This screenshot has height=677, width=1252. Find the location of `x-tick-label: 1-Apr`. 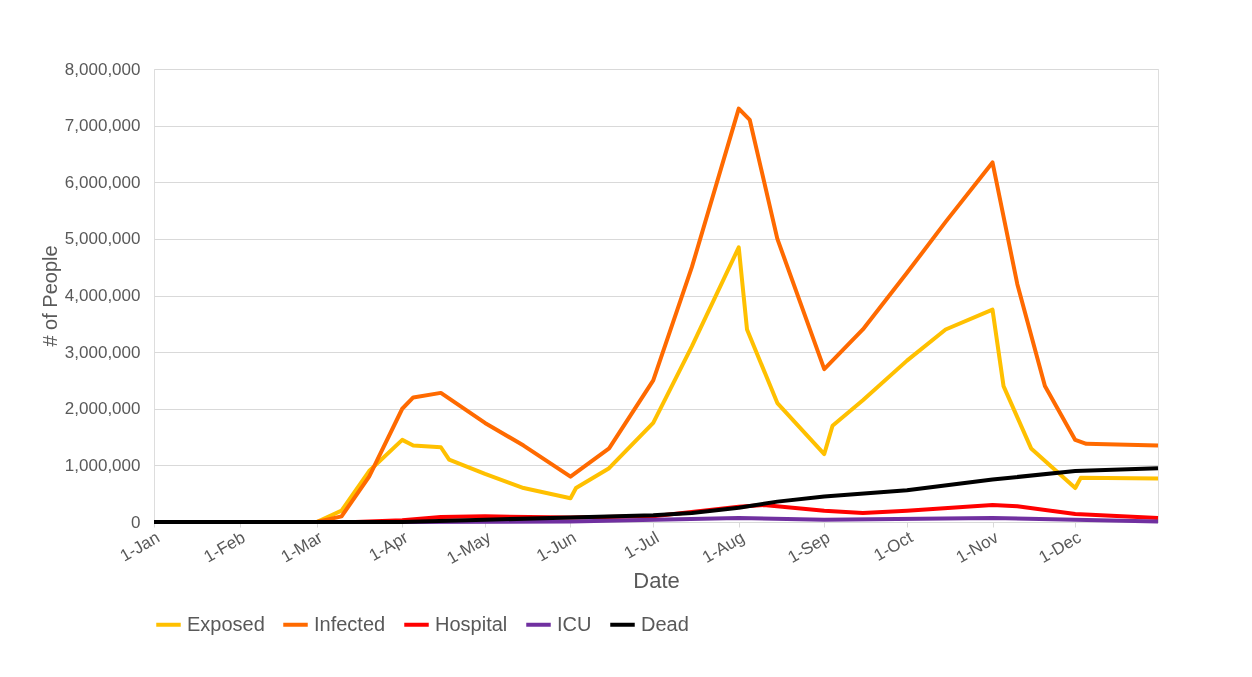

x-tick-label: 1-Apr is located at coordinates (388, 546).